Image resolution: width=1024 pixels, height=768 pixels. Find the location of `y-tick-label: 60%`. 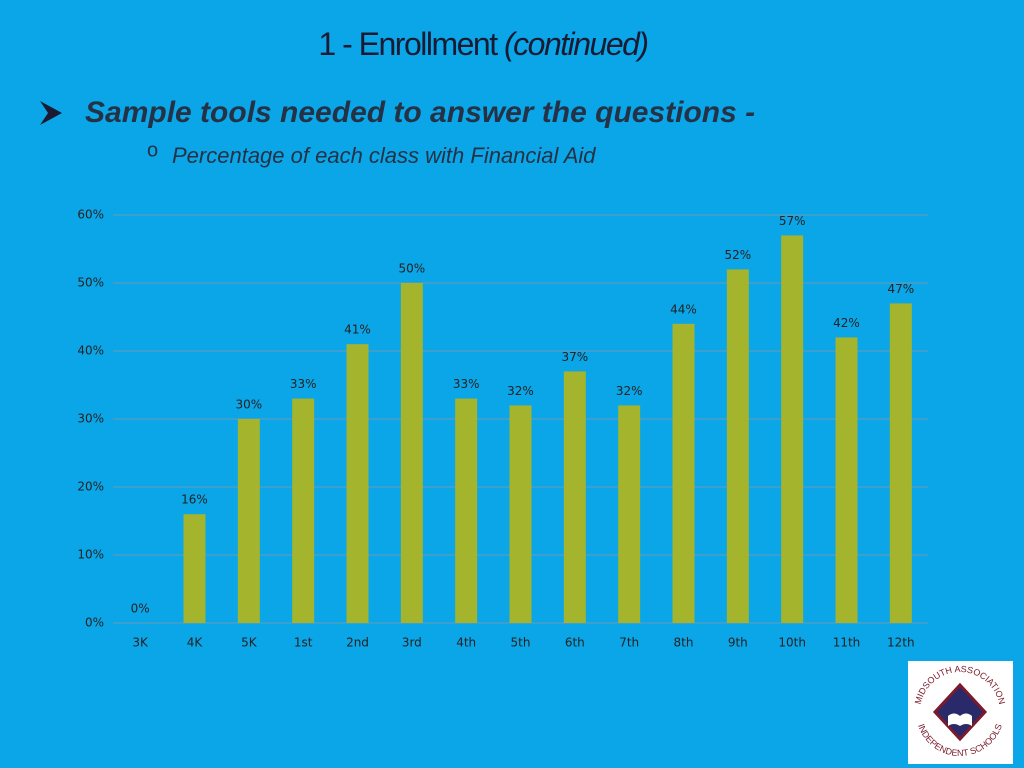

y-tick-label: 60% is located at coordinates (90, 215).